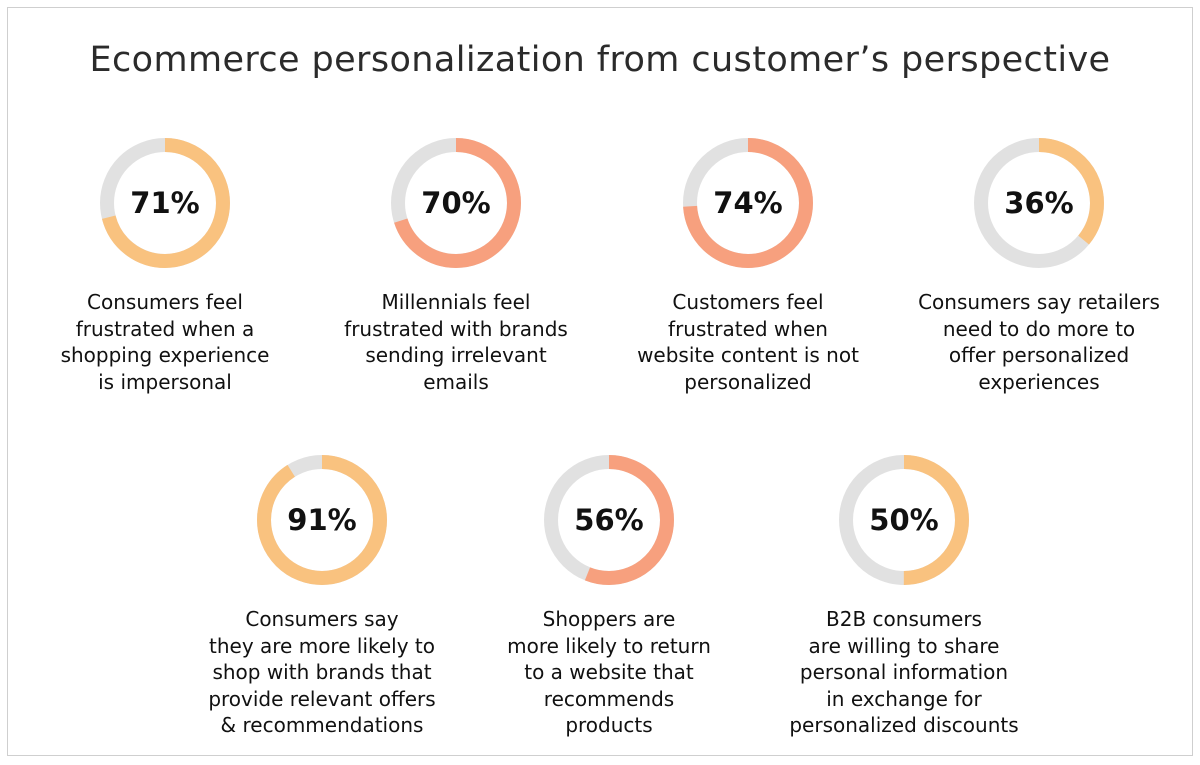 This screenshot has height=765, width=1200. I want to click on donut-chart: 71%, so click(165, 203).